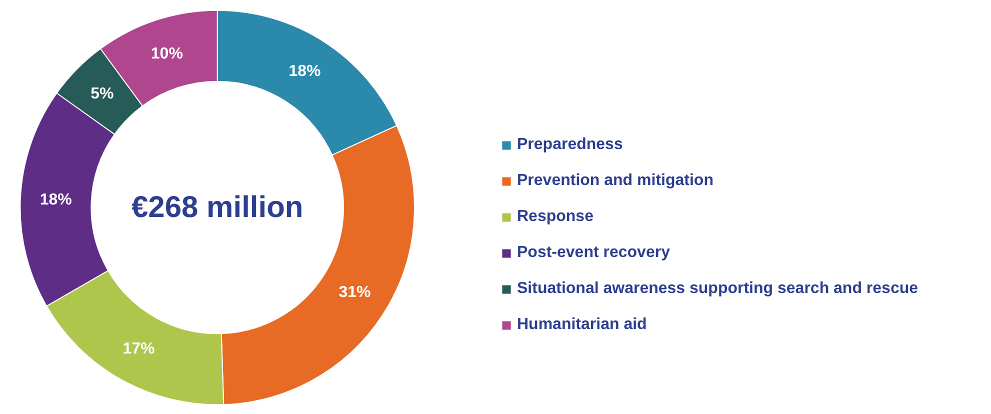  I want to click on legend-label: Preparedness, so click(570, 145).